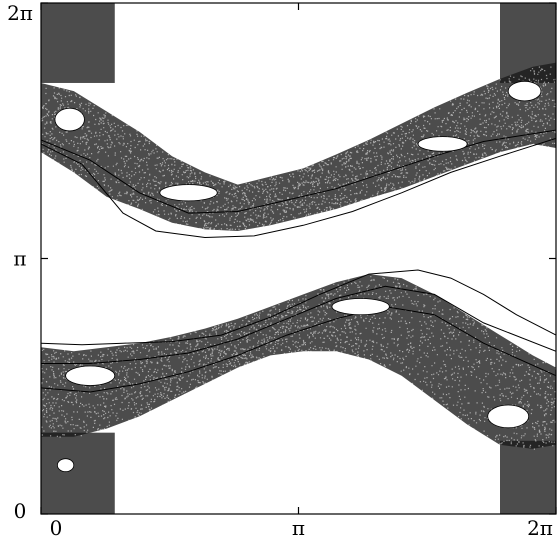 This screenshot has height=540, width=558. I want to click on lower-inner-curve, so click(298, 324).